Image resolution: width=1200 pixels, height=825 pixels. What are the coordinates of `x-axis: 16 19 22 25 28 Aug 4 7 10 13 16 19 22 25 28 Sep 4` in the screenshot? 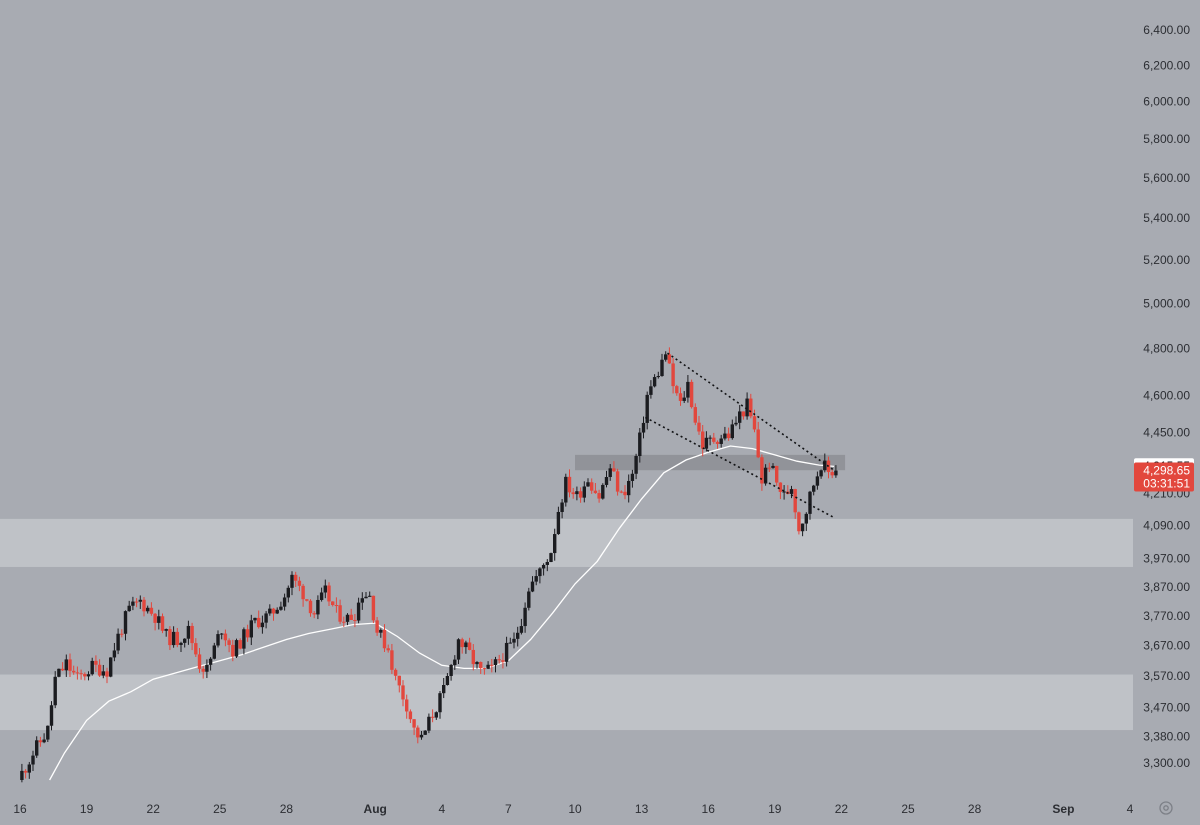 It's located at (573, 809).